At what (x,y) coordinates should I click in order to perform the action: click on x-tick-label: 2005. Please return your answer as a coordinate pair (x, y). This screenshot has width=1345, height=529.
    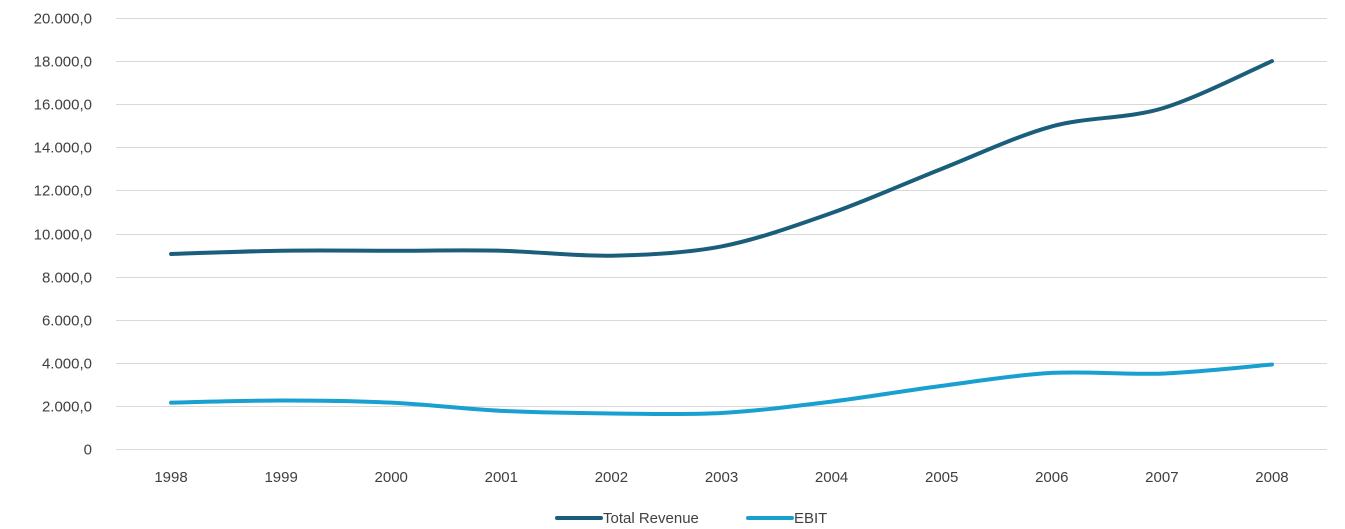
    Looking at the image, I should click on (941, 477).